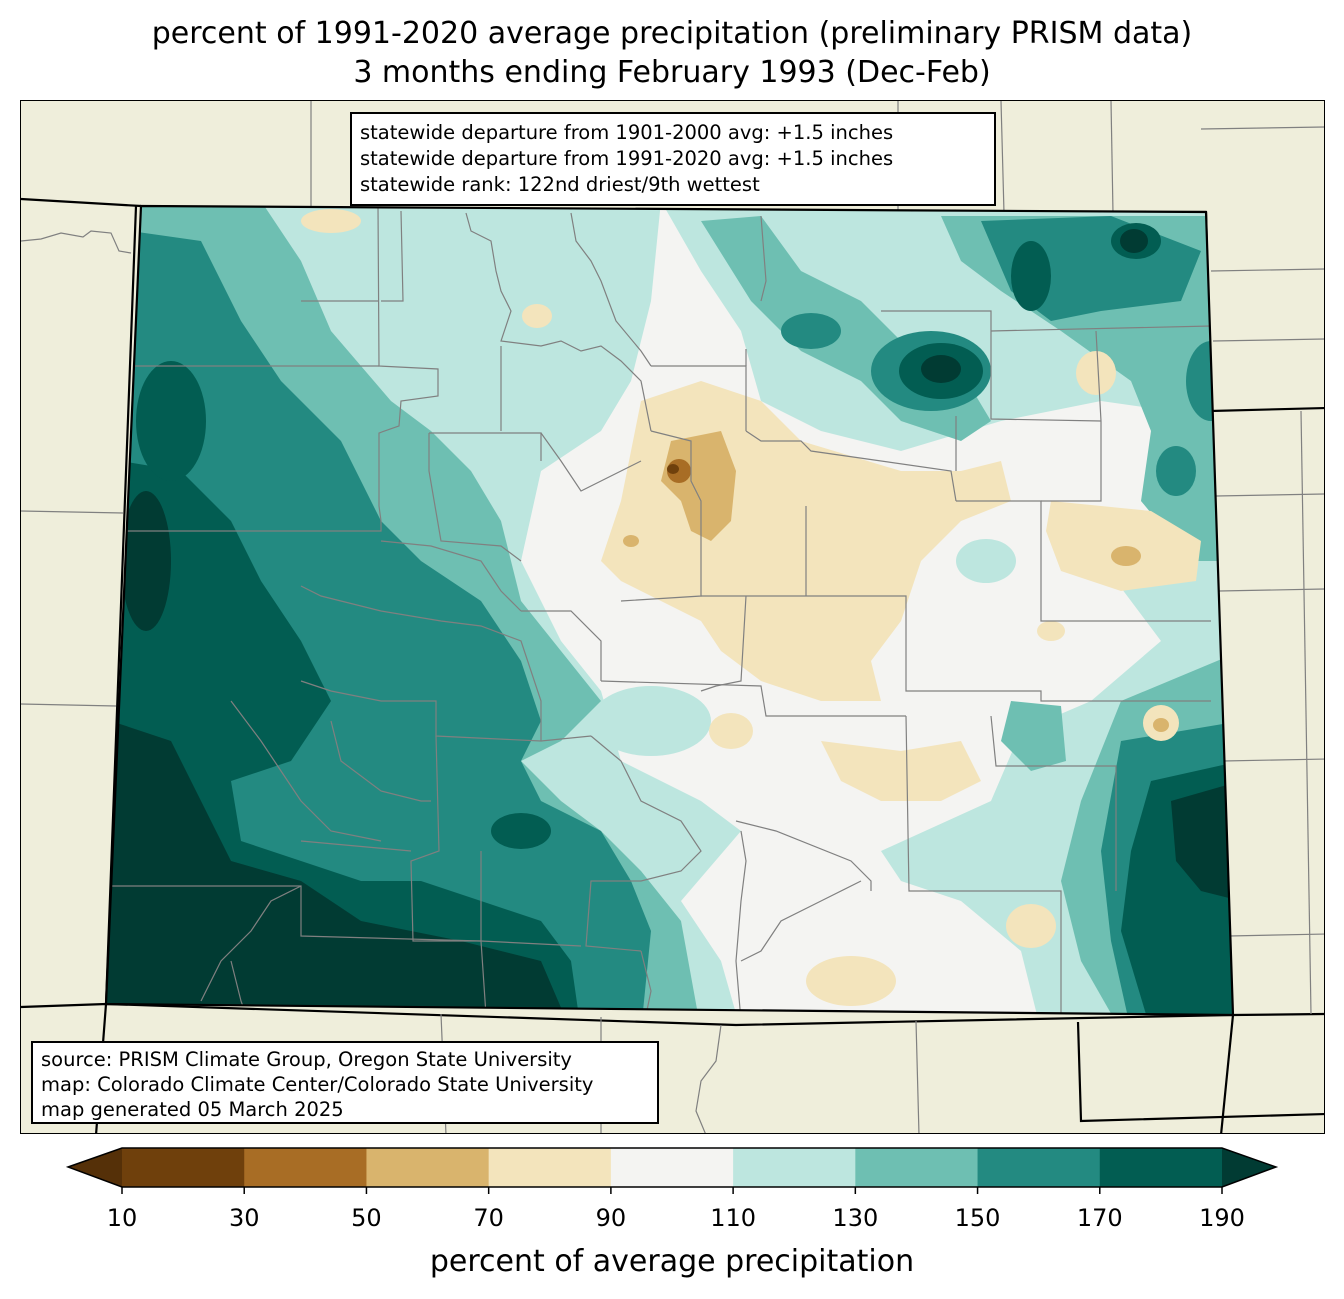 Image resolution: width=1344 pixels, height=1299 pixels. Describe the element at coordinates (488, 1218) in the screenshot. I see `colorbar-tick-70: 70` at that location.